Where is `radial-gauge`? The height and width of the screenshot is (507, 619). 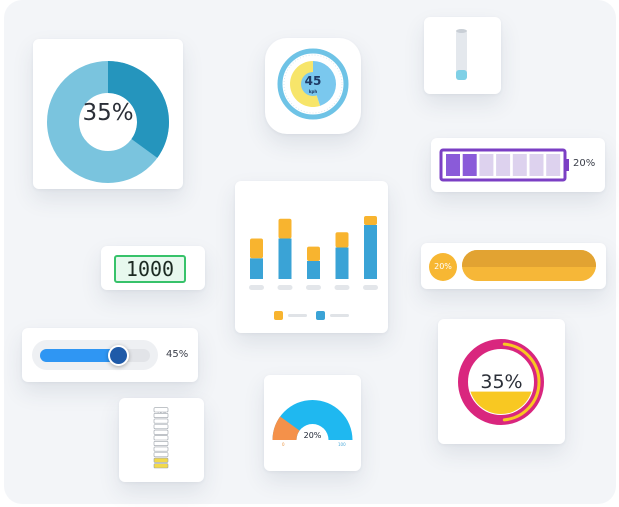
radial-gauge is located at coordinates (313, 84).